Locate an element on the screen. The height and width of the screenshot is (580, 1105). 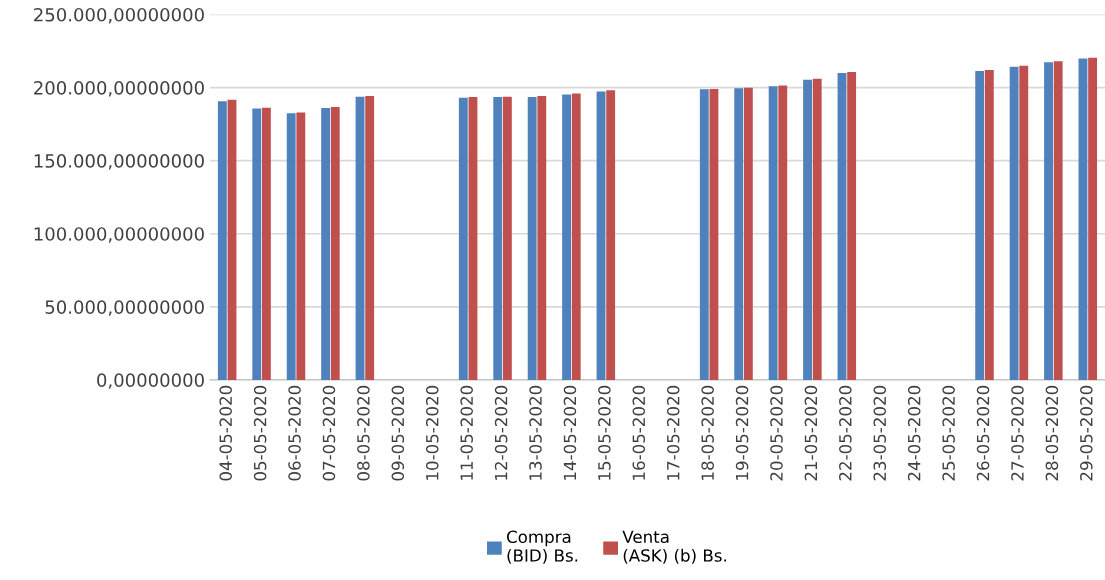
x-tick-label: 10-05-2020 is located at coordinates (432, 432).